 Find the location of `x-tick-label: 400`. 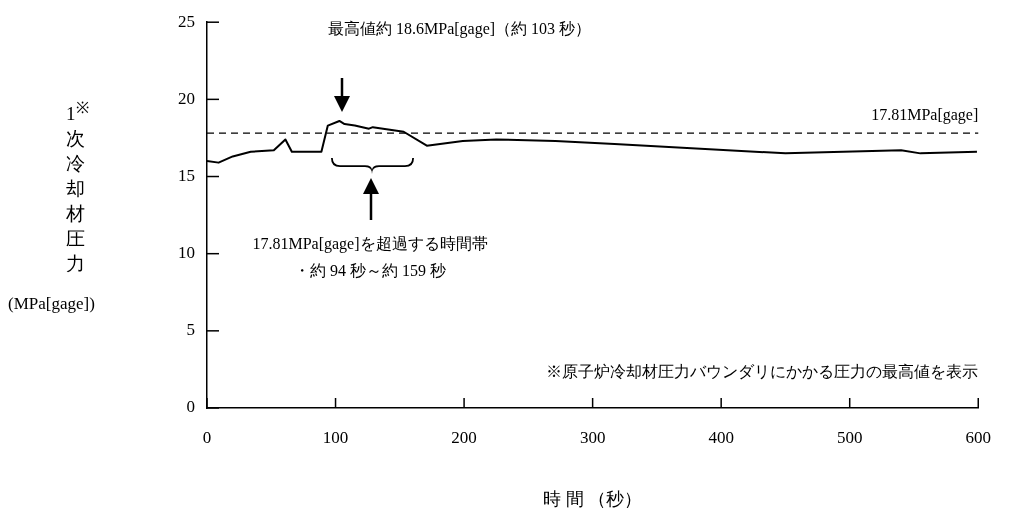

x-tick-label: 400 is located at coordinates (721, 437).